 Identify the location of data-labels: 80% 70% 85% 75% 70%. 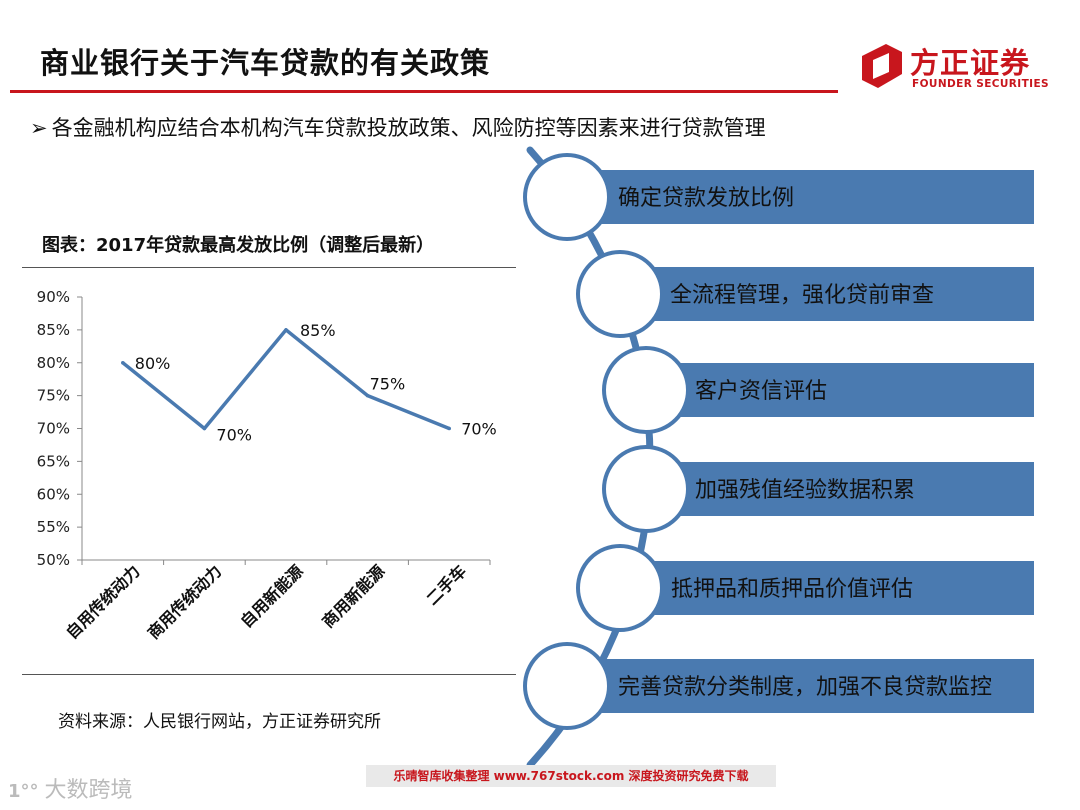
(309, 383).